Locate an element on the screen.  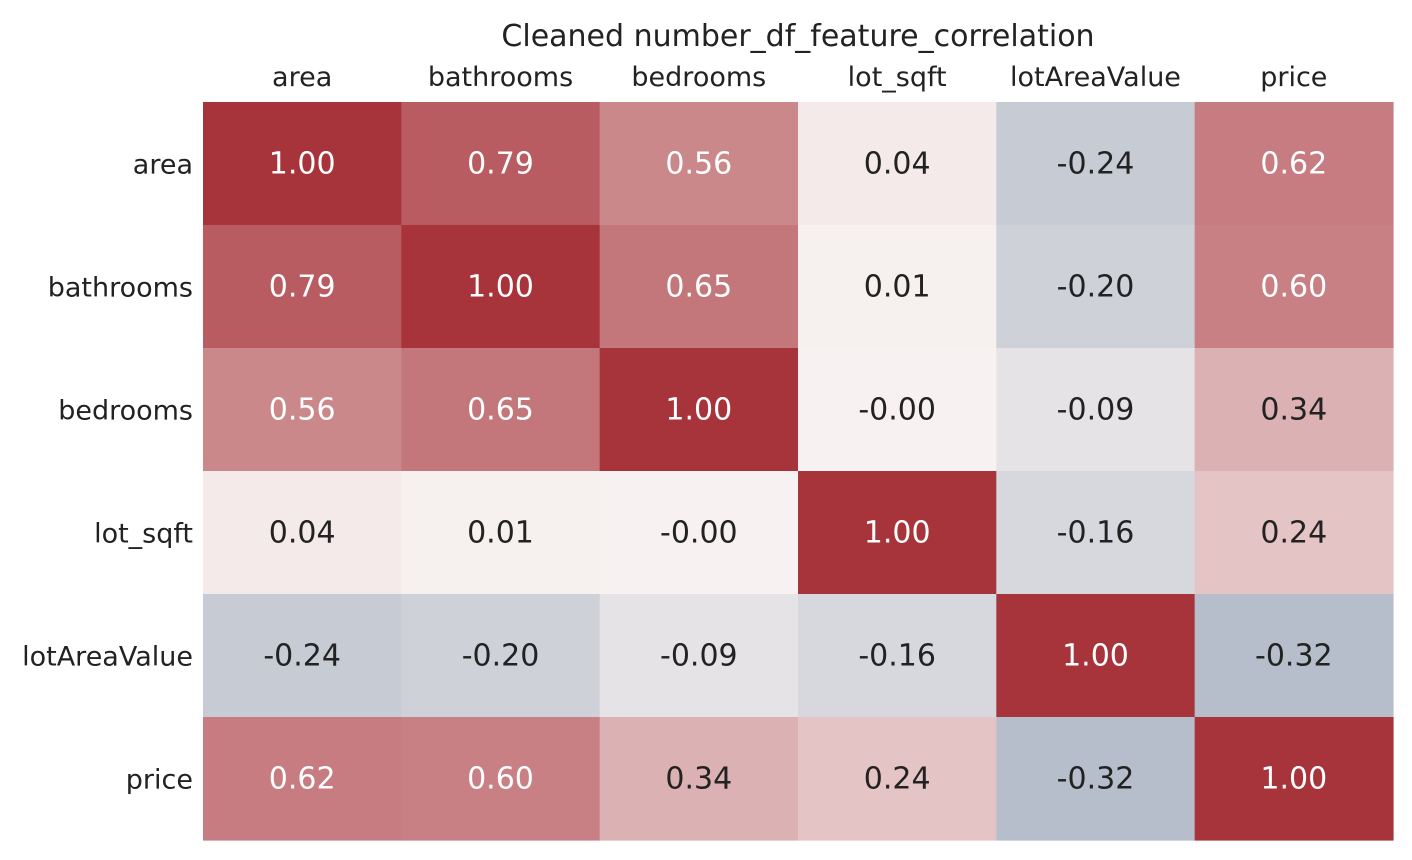
x-tick-label: area is located at coordinates (302, 77).